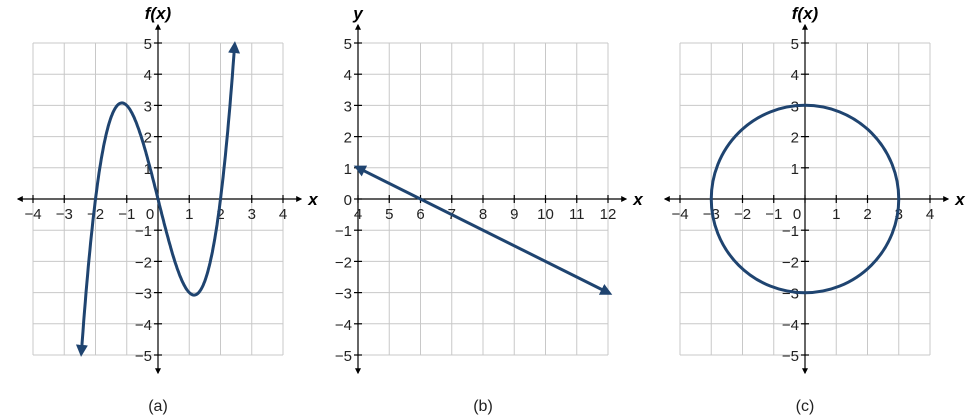 This screenshot has height=418, width=975. Describe the element at coordinates (742, 214) in the screenshot. I see `x-tick-label: −2` at that location.